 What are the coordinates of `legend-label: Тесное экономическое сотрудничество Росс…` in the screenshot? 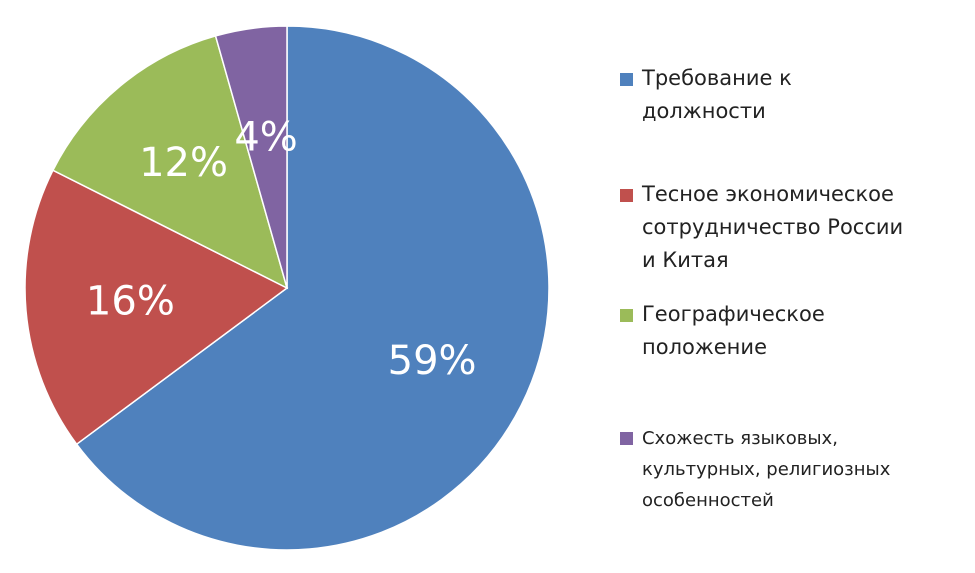 It's located at (802, 227).